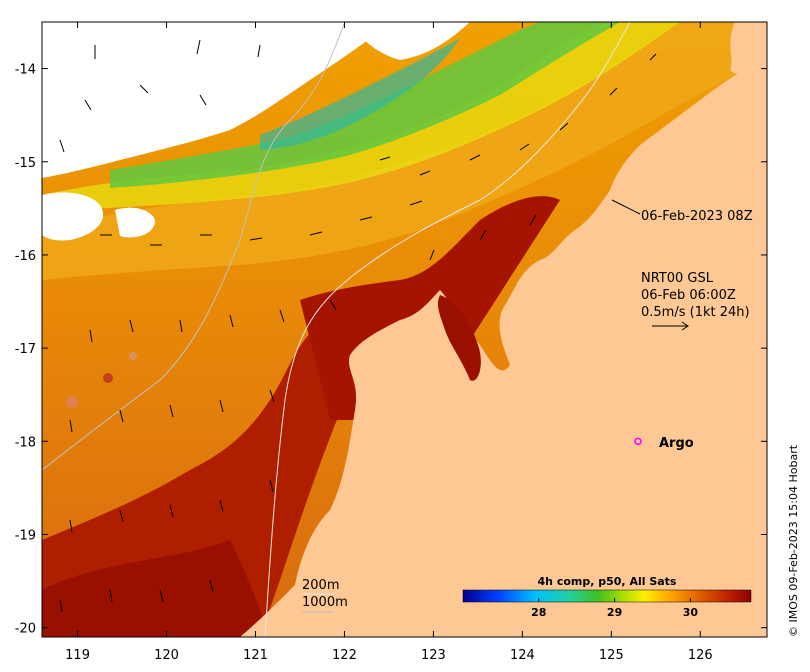 This screenshot has width=810, height=672. What do you see at coordinates (320, 585) in the screenshot?
I see `contour-200m-label: 200m` at bounding box center [320, 585].